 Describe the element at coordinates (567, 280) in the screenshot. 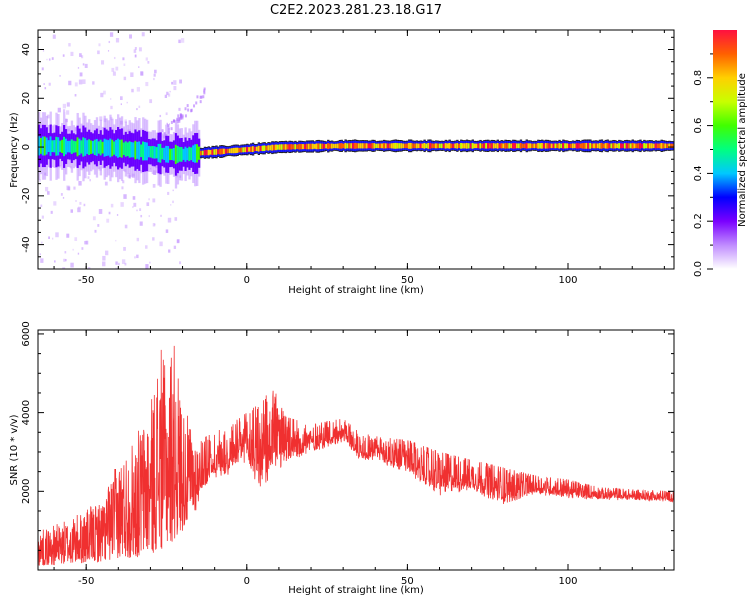

I see `spectrogram-x-tick-label: 100` at that location.